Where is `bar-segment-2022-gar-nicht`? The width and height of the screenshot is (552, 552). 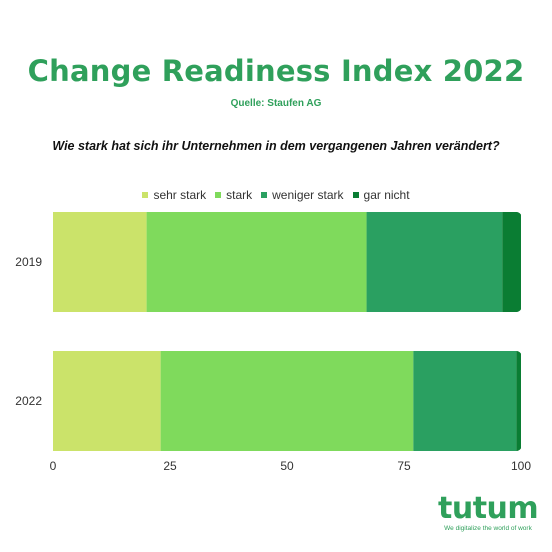 bar-segment-2022-gar-nicht is located at coordinates (518, 401).